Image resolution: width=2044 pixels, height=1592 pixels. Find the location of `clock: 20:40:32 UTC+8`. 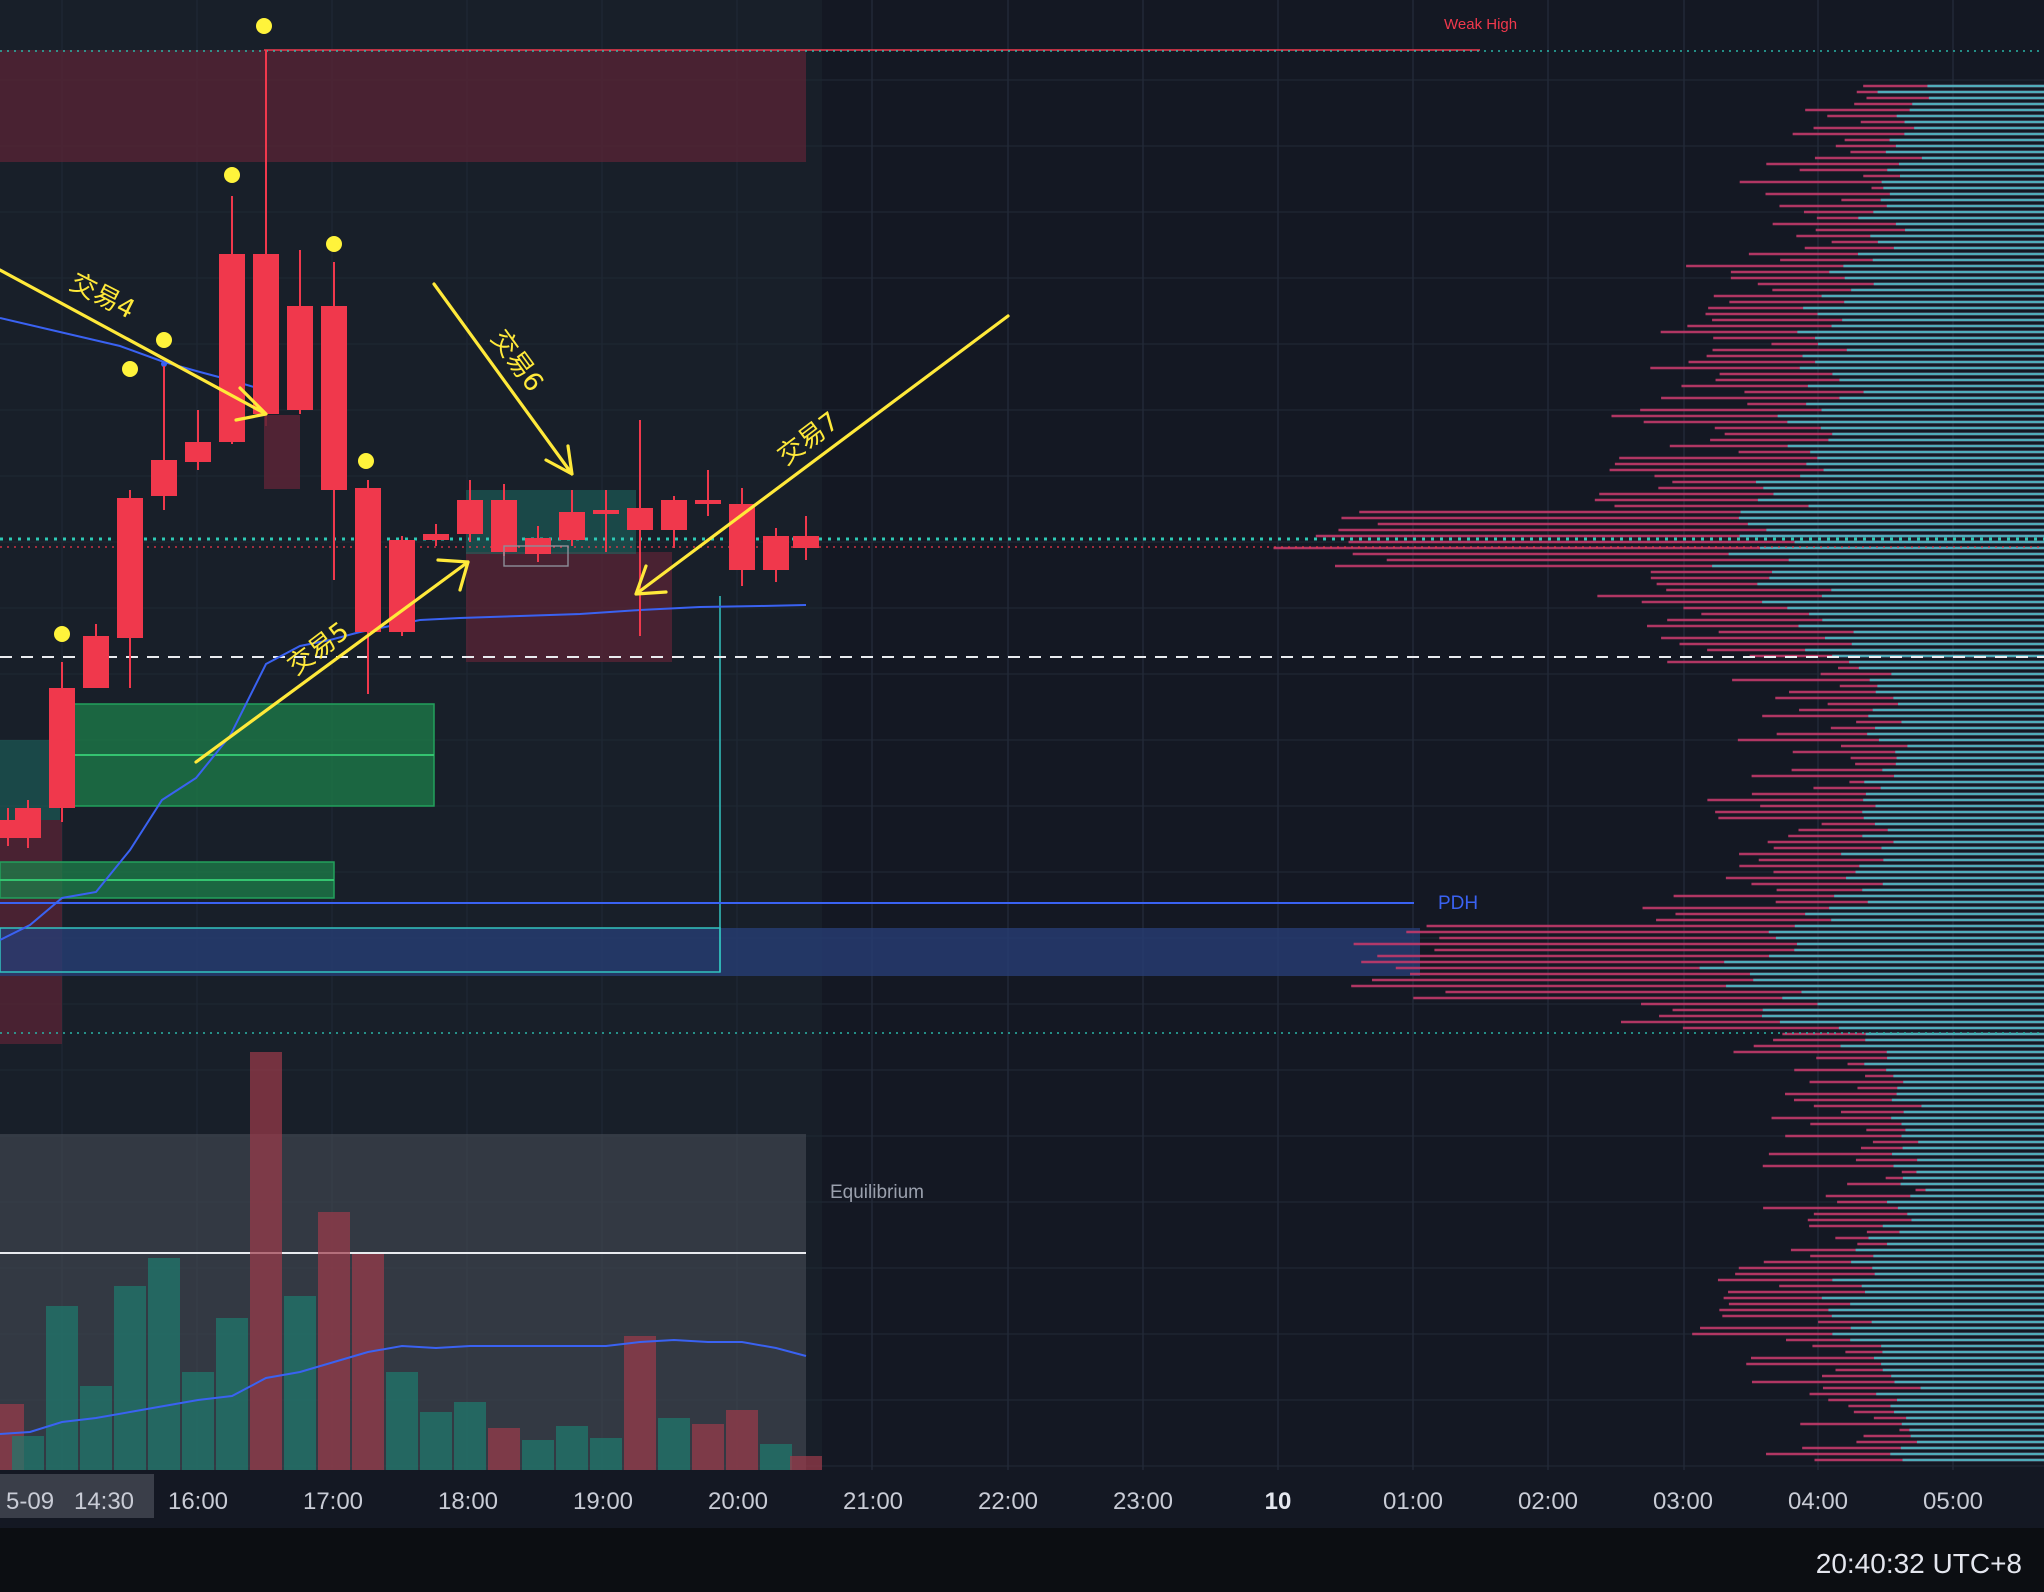

clock: 20:40:32 UTC+8 is located at coordinates (1918, 1563).